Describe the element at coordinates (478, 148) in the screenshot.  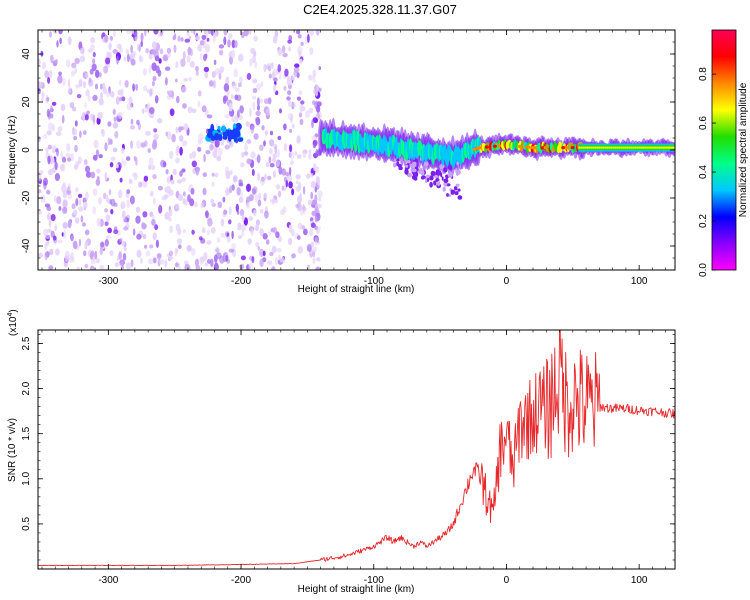
I see `signal-peak` at that location.